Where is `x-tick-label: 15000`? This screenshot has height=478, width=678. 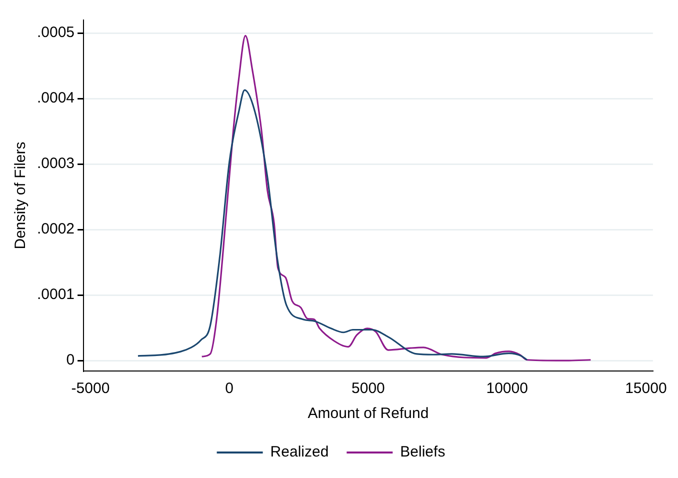
x-tick-label: 15000 is located at coordinates (646, 389).